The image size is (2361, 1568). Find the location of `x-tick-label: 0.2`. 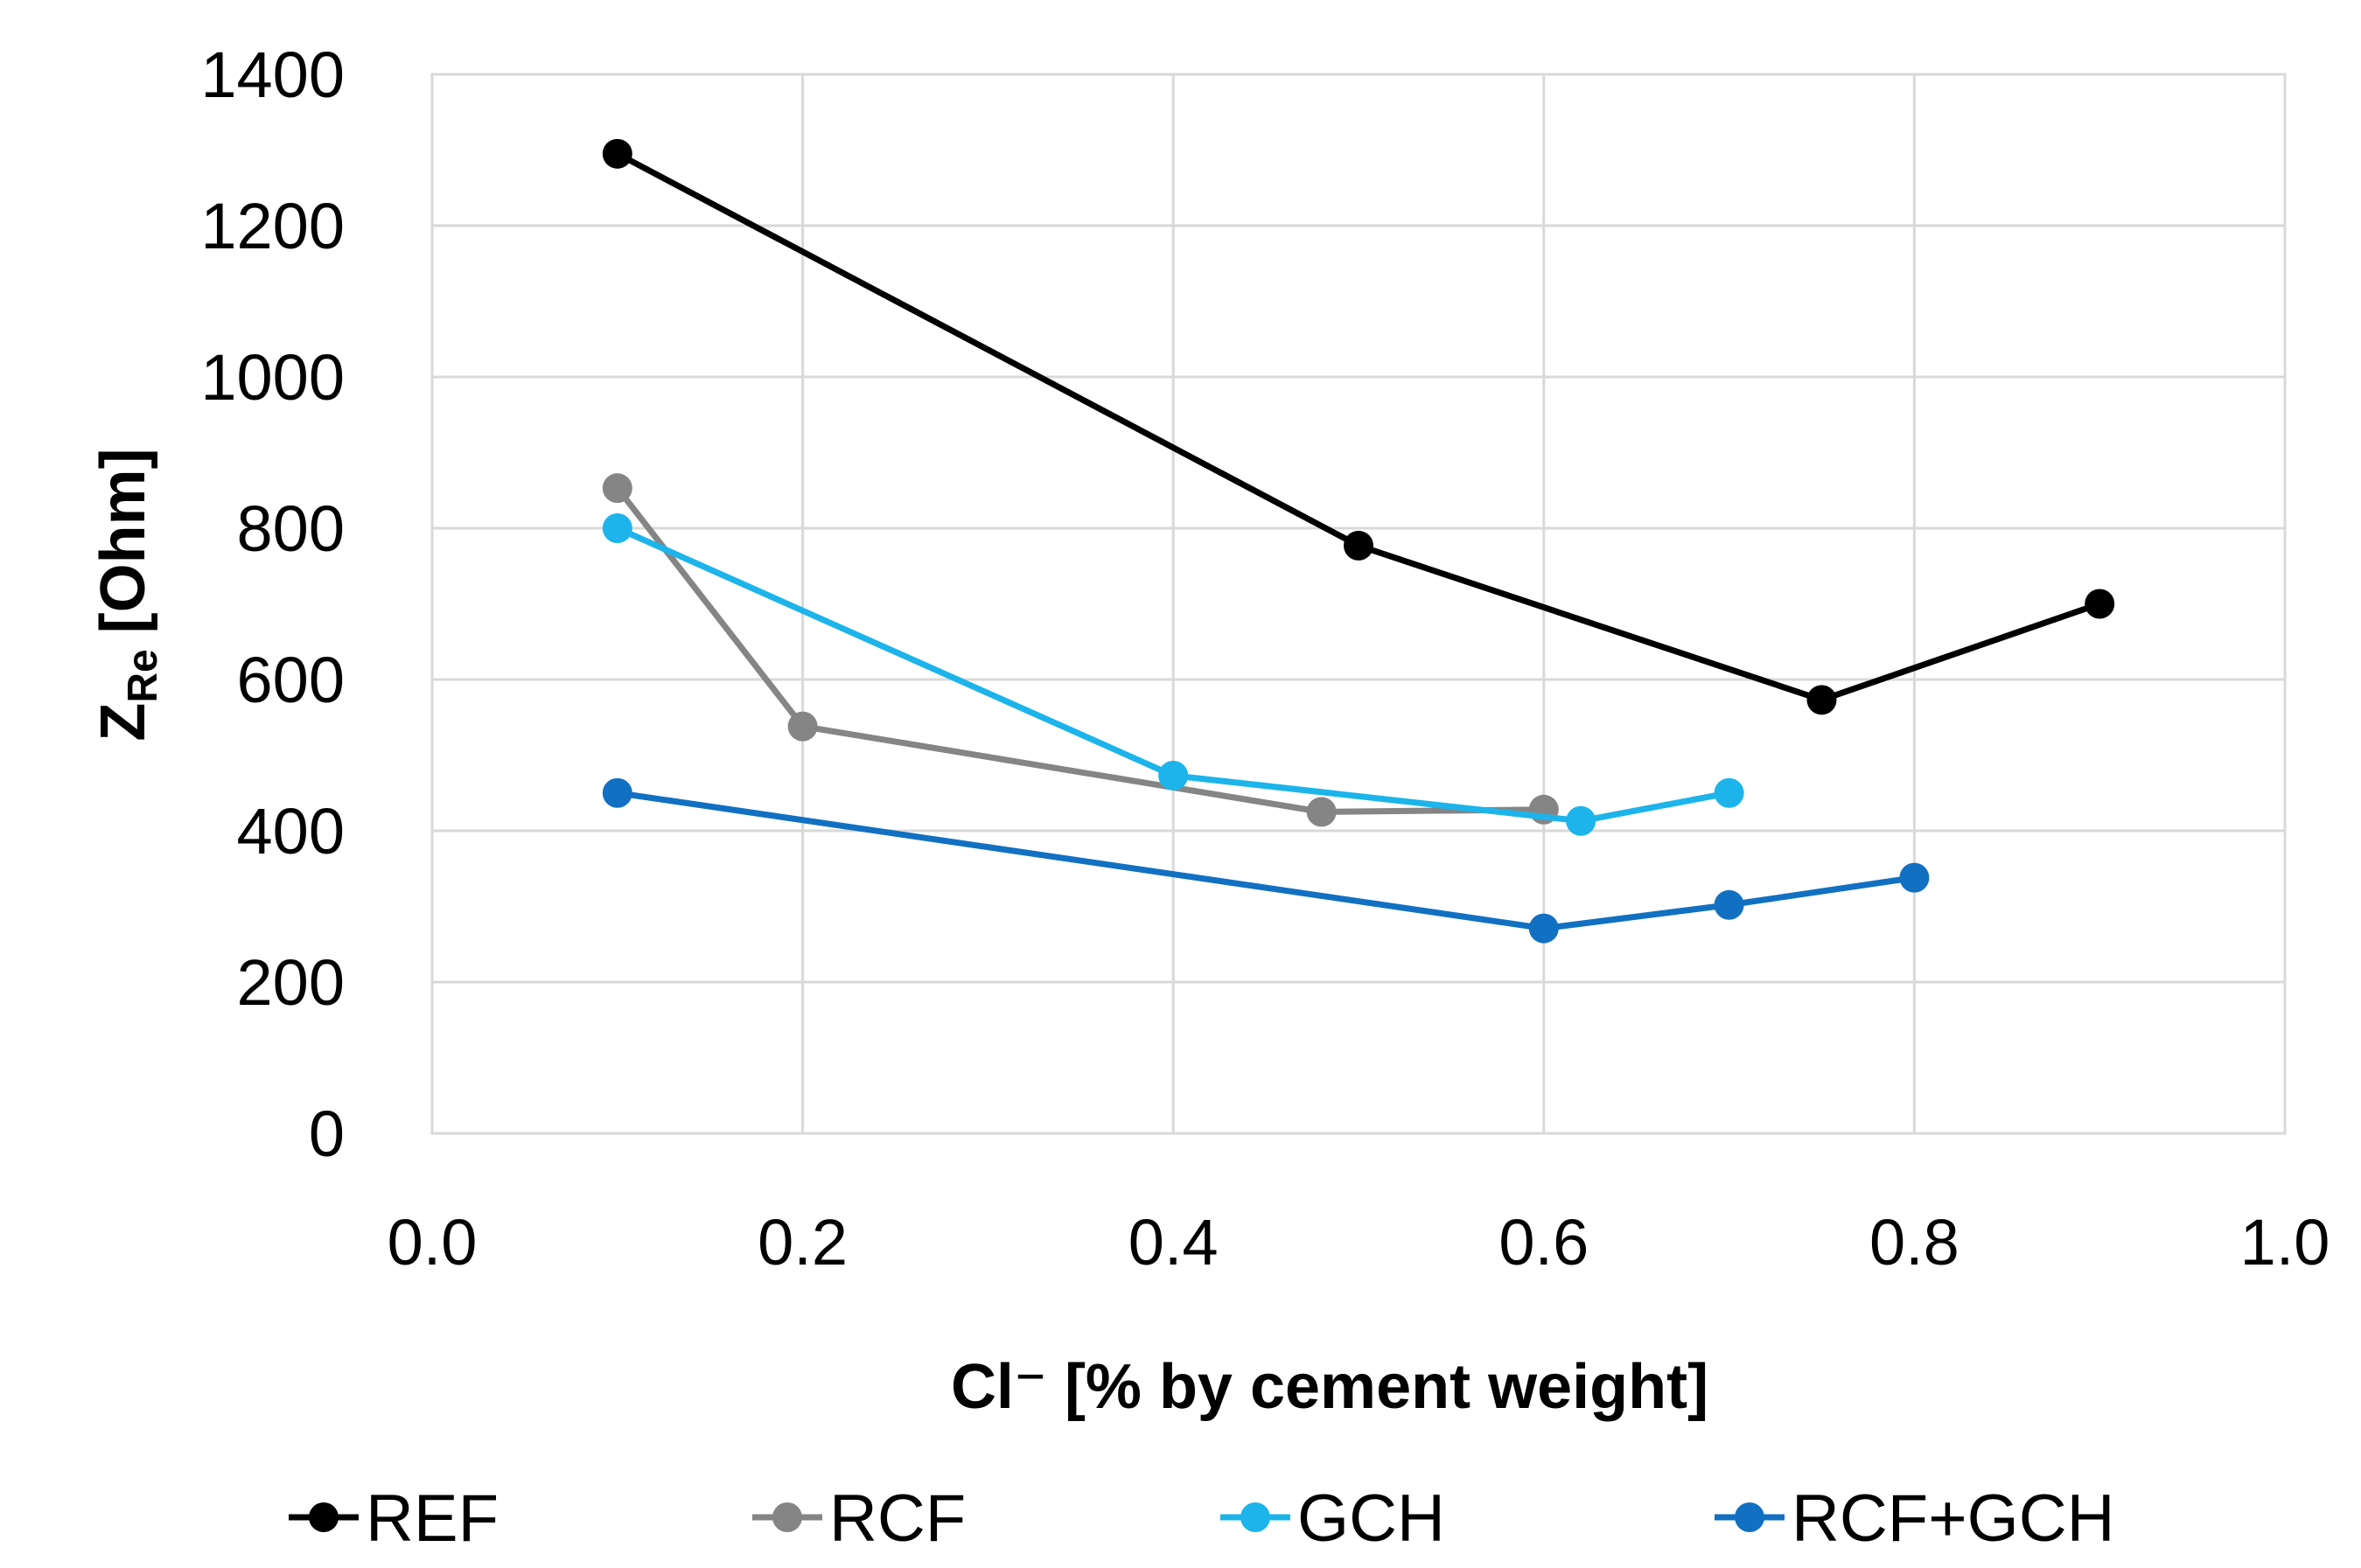

x-tick-label: 0.2 is located at coordinates (803, 1242).